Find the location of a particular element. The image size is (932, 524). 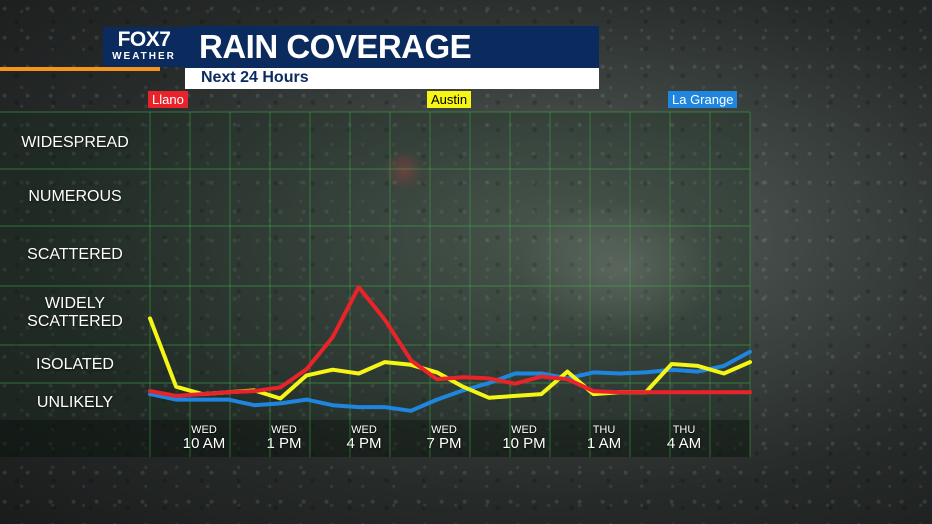

x-tick-time-label: 4 AM is located at coordinates (684, 443).